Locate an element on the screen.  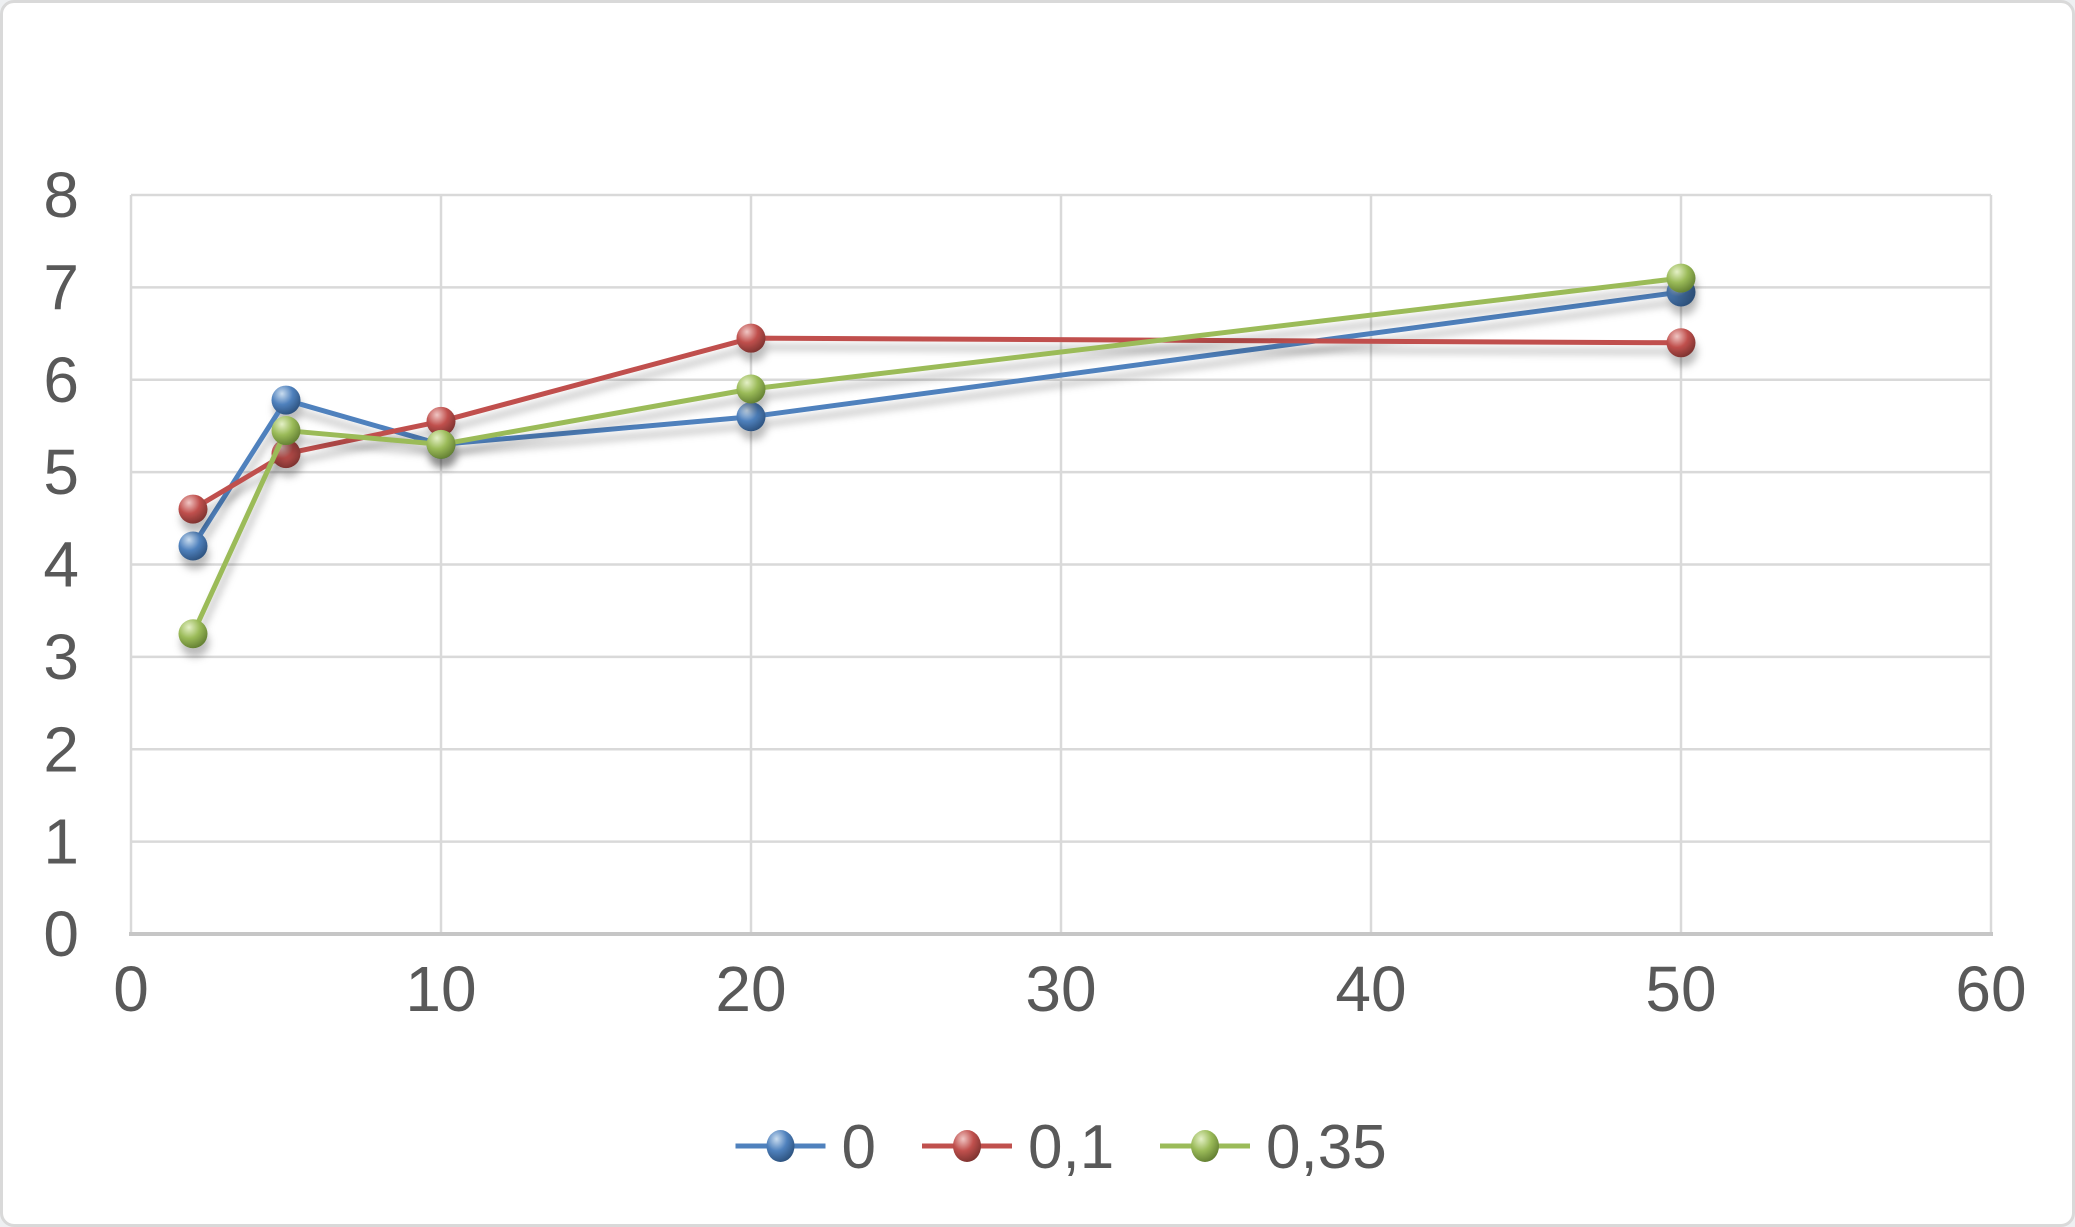
marker-0,1-x20 is located at coordinates (751, 338).